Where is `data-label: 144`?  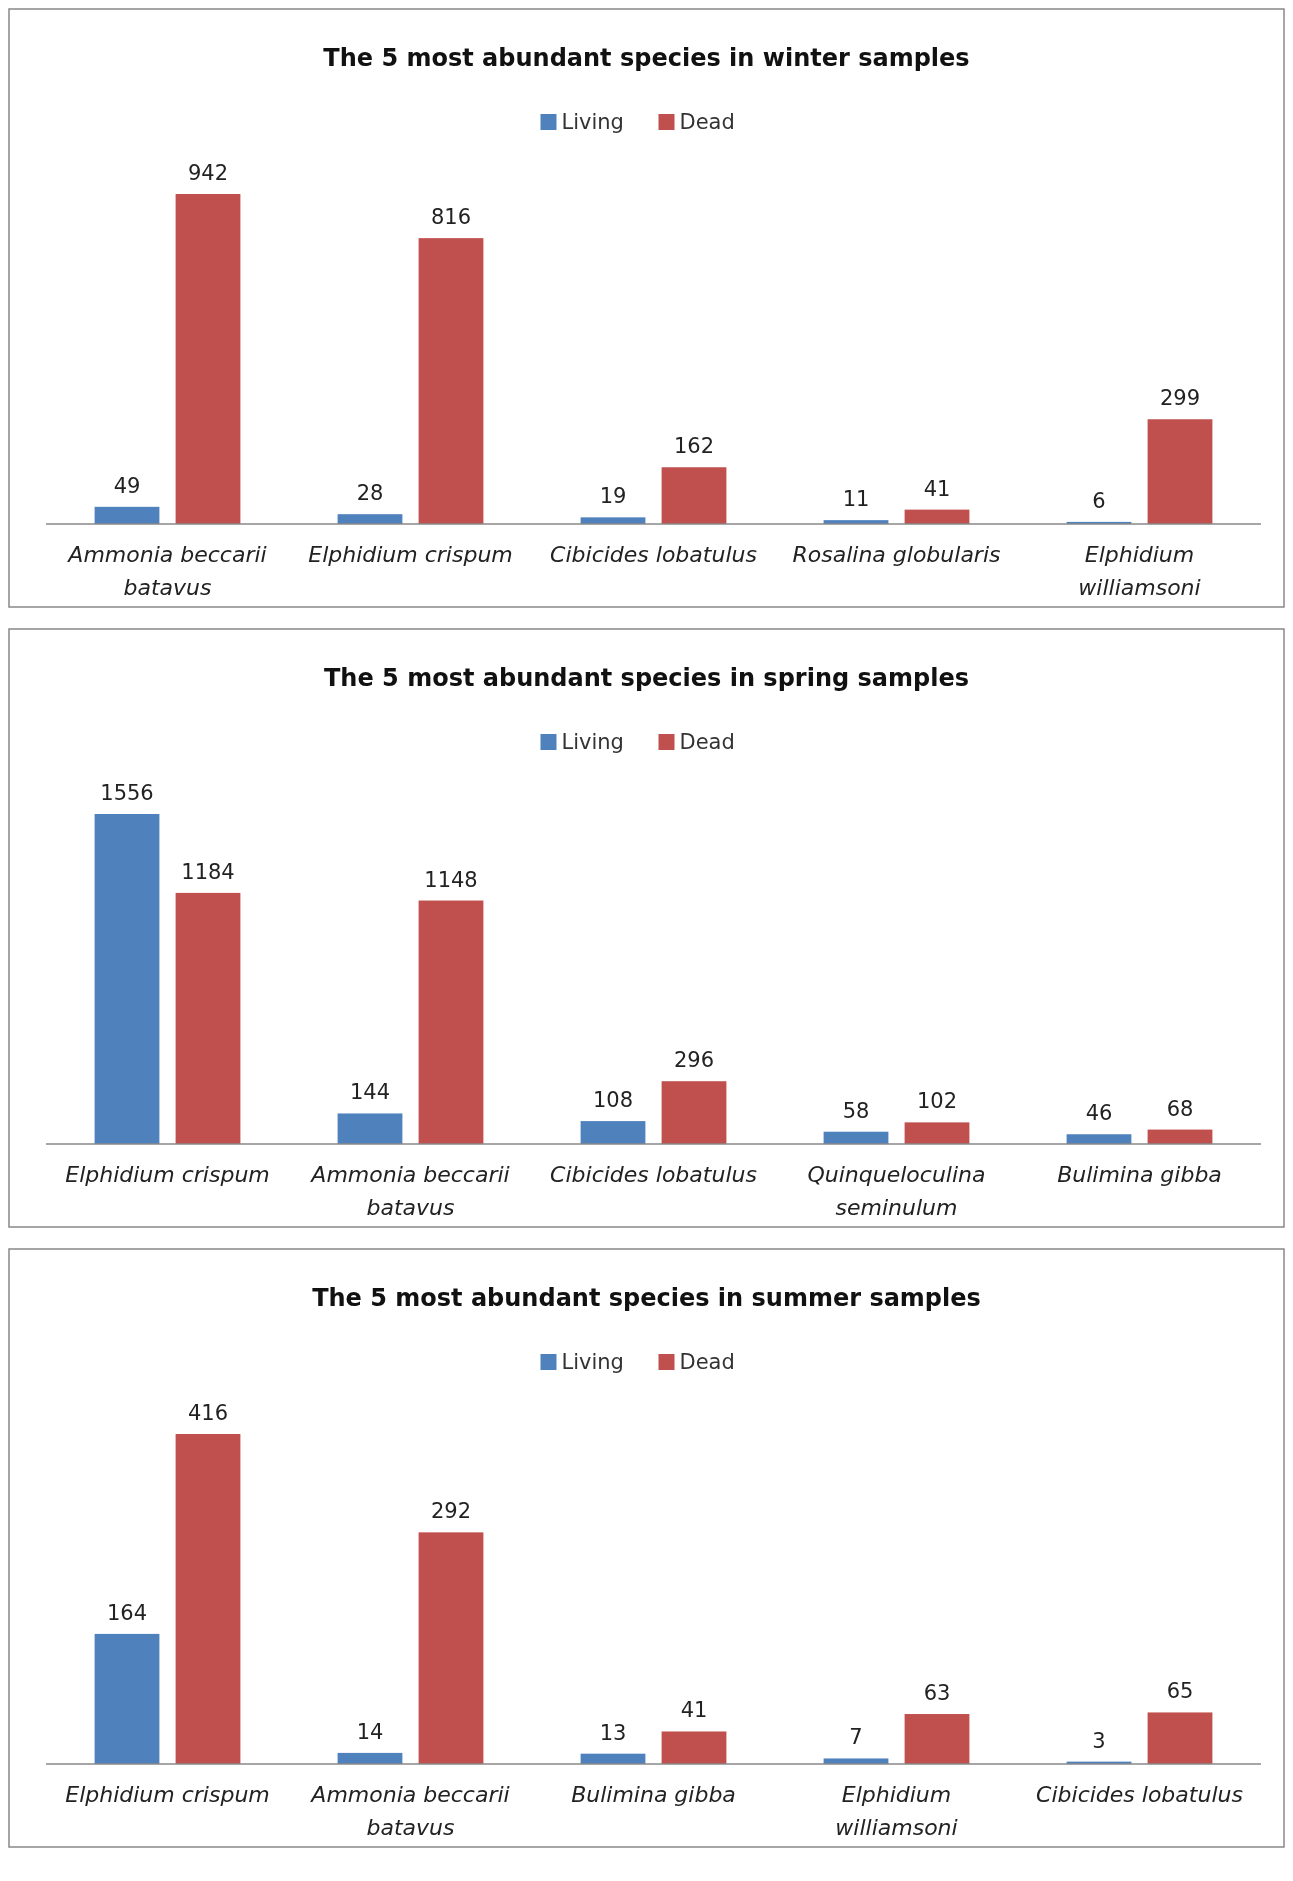 data-label: 144 is located at coordinates (370, 1092).